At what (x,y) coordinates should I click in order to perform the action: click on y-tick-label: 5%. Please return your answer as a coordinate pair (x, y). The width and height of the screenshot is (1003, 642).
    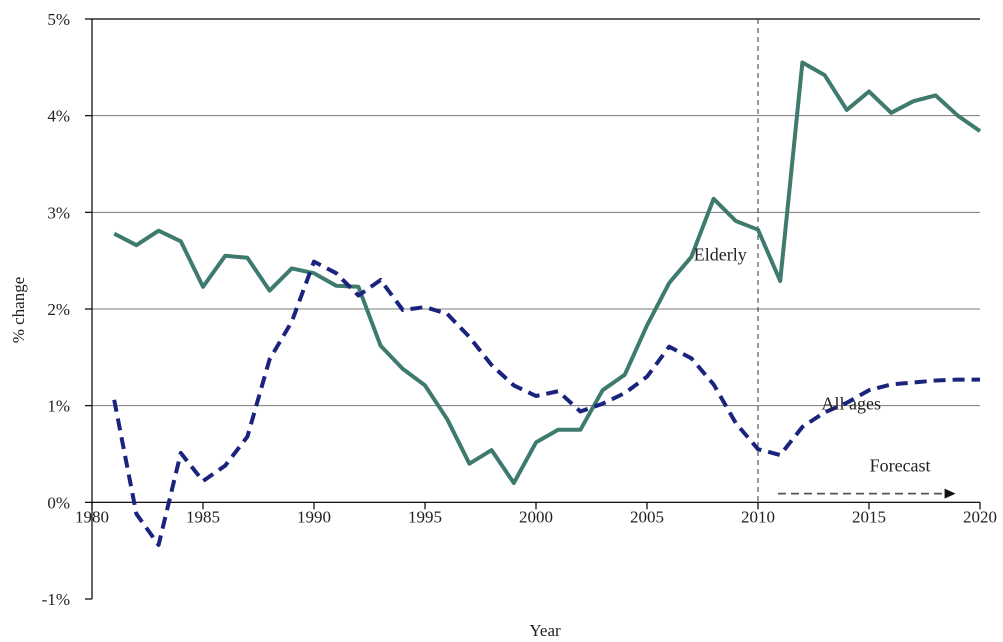
    Looking at the image, I should click on (58, 19).